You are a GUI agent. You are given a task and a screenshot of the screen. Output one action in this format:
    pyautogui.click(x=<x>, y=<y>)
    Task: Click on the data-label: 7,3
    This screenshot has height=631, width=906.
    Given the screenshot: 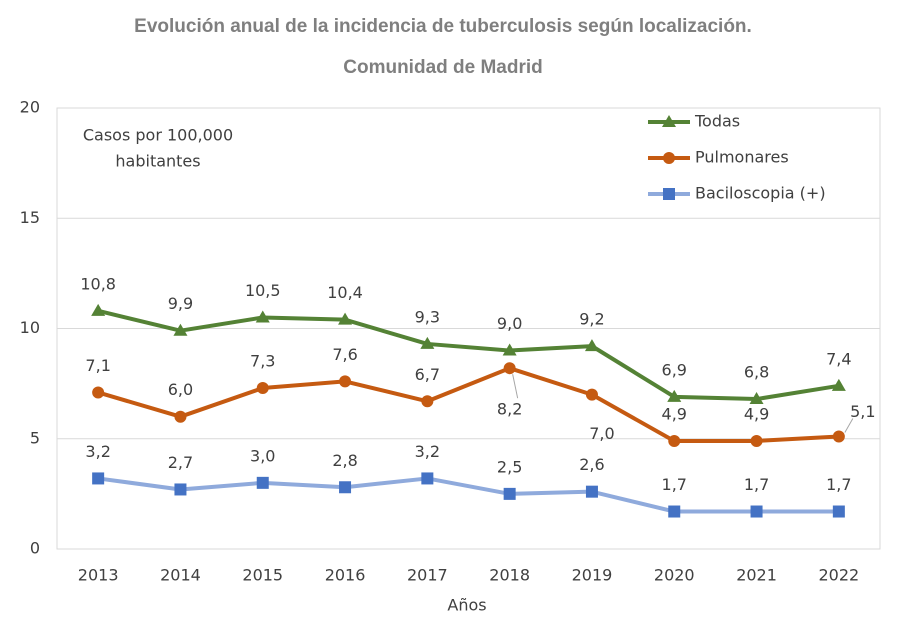 What is the action you would take?
    pyautogui.click(x=262, y=361)
    